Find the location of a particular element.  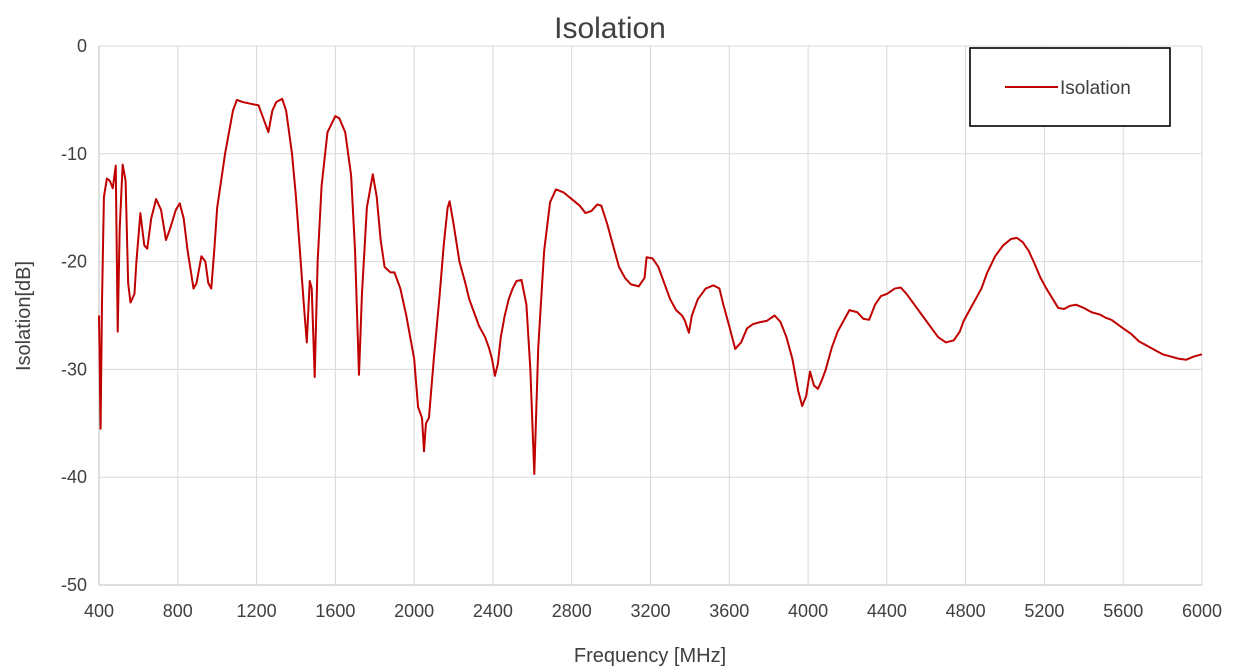

x-tick-label: 1200 is located at coordinates (257, 611).